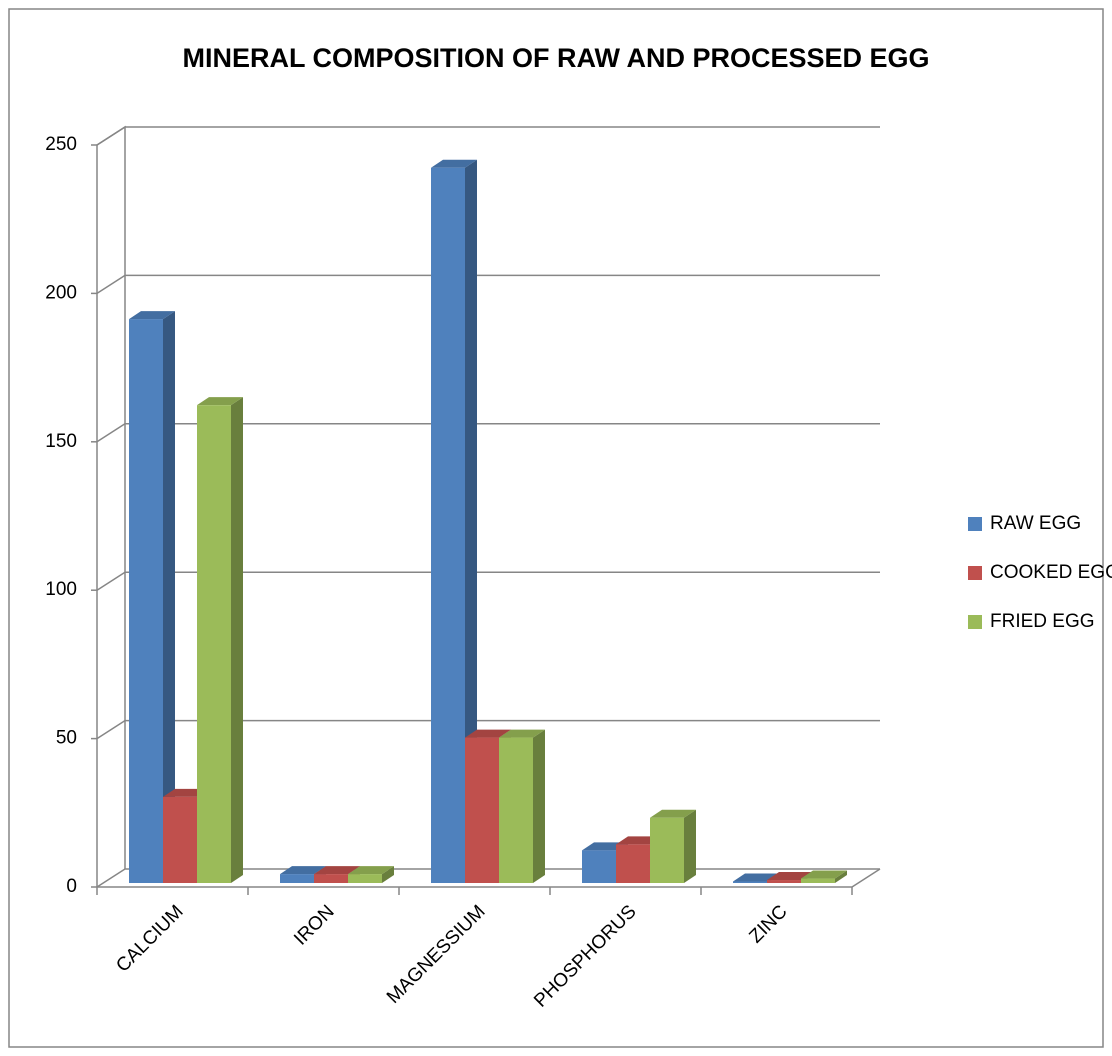 The width and height of the screenshot is (1112, 1056). I want to click on y-tick-label: 150, so click(61, 441).